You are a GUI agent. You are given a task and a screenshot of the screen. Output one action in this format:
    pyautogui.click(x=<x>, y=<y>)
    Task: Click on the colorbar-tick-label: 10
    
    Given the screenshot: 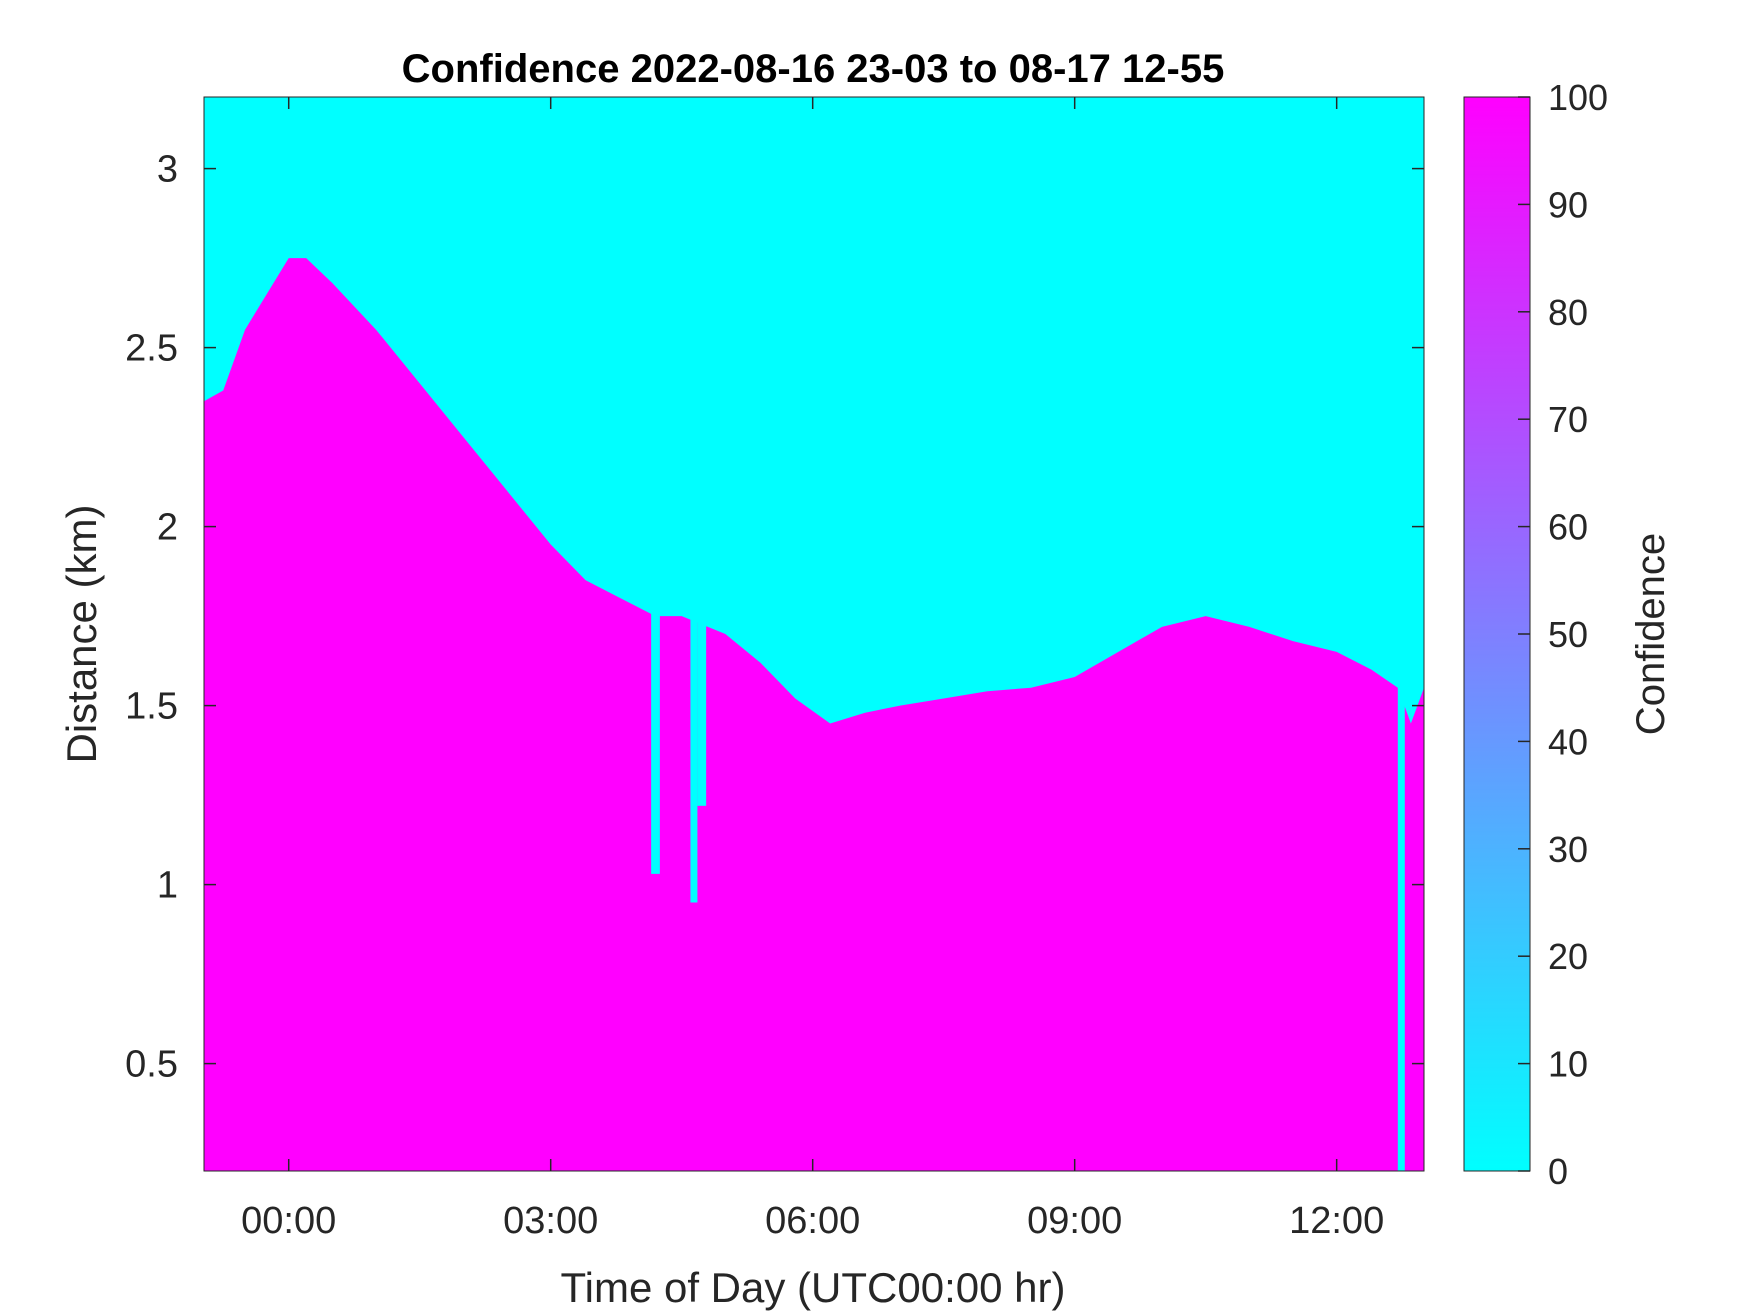 What is the action you would take?
    pyautogui.click(x=1568, y=1064)
    